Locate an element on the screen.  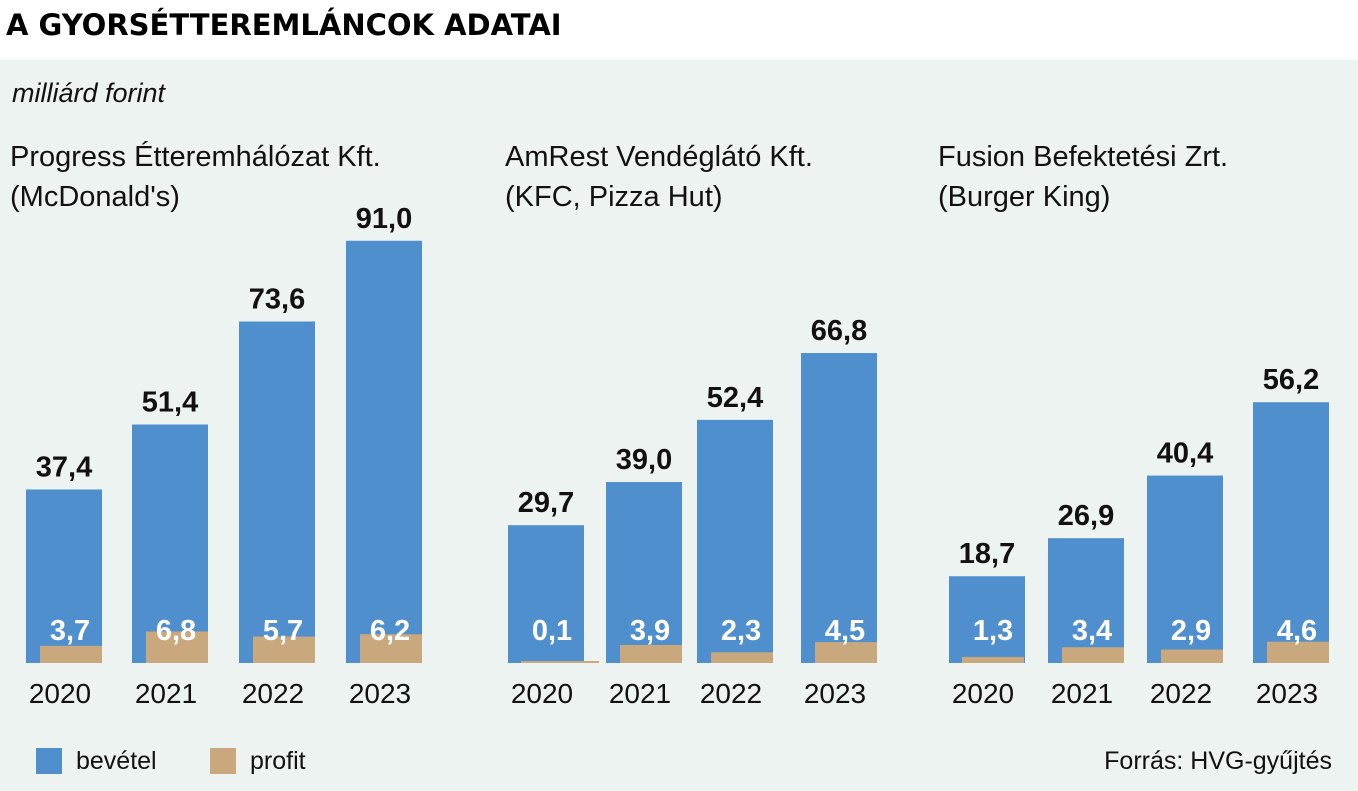
legend-profit-label: profit is located at coordinates (278, 760).